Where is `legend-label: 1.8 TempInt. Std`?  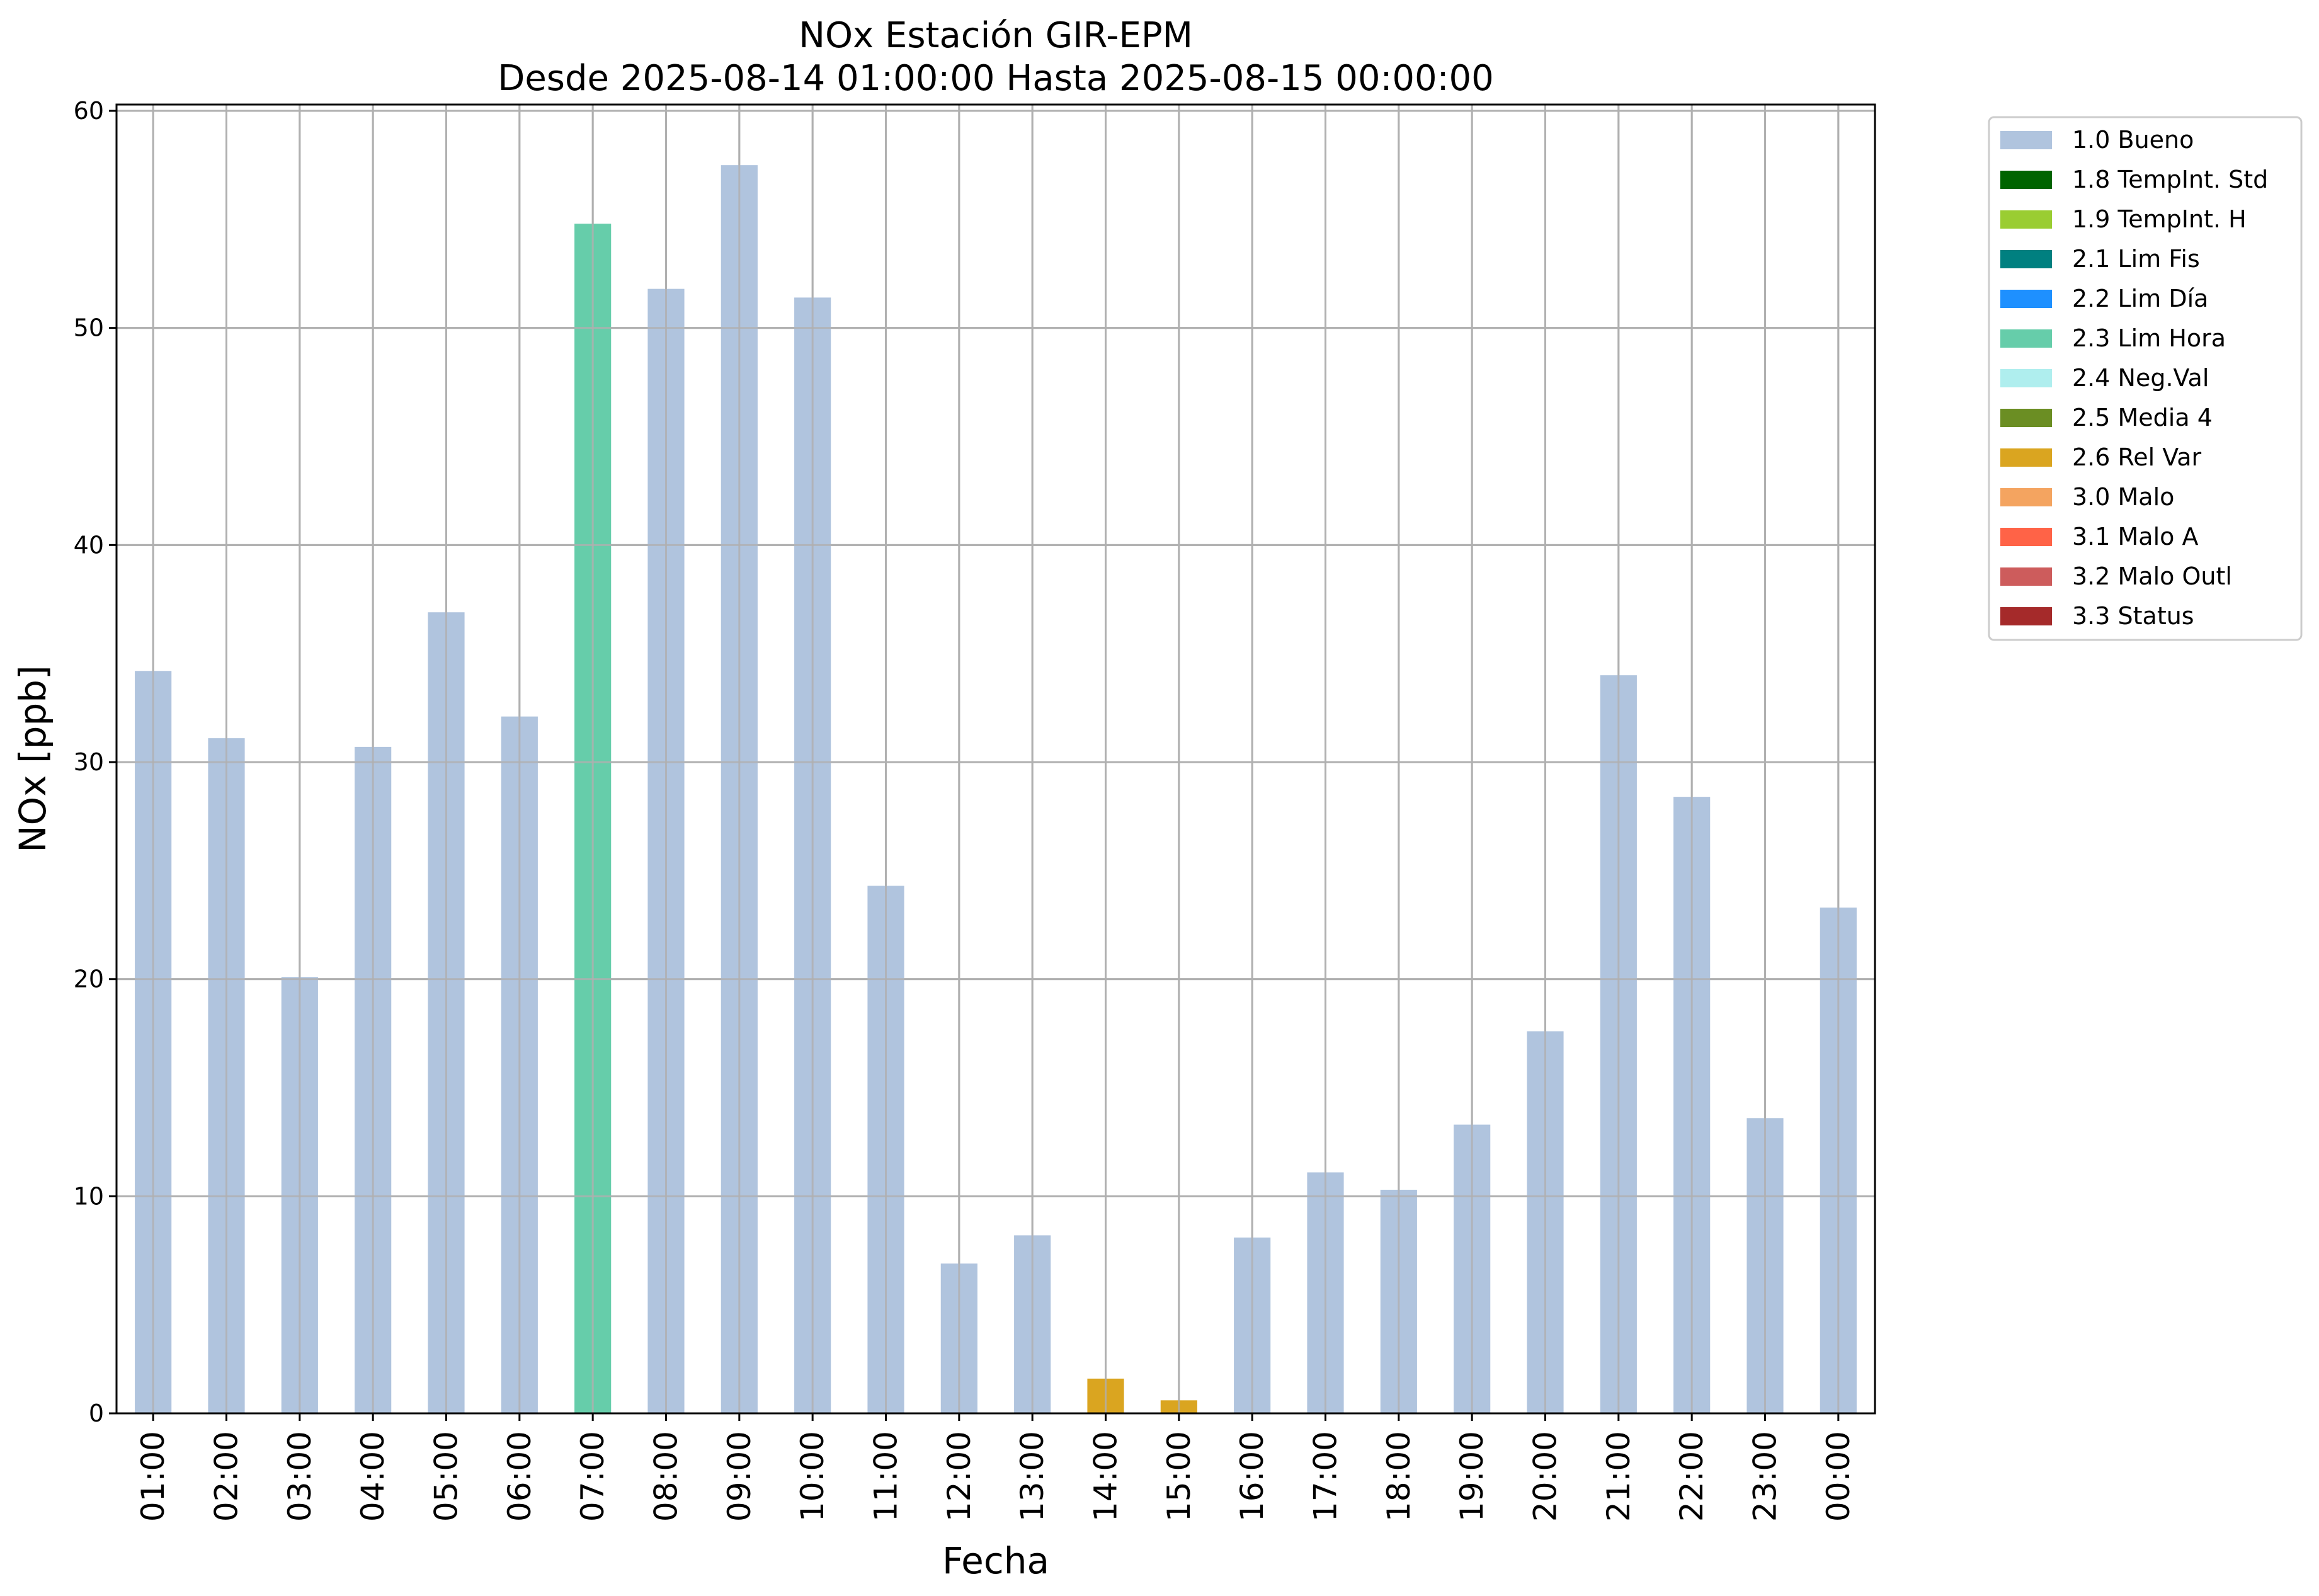
legend-label: 1.8 TempInt. Std is located at coordinates (2170, 179).